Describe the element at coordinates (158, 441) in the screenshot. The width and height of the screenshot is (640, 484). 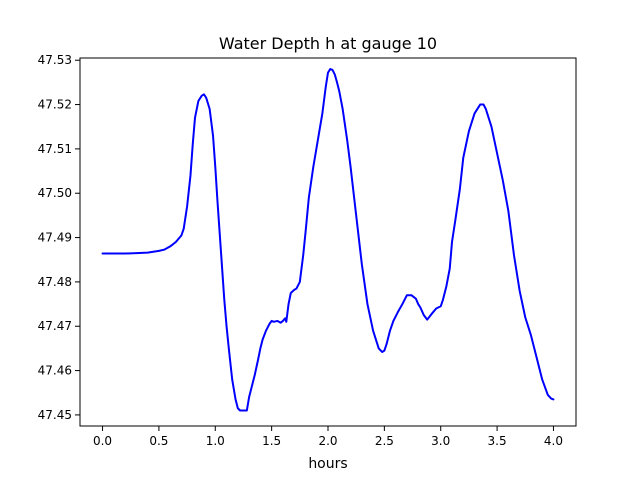
I see `x-tick-label: 0.5` at that location.